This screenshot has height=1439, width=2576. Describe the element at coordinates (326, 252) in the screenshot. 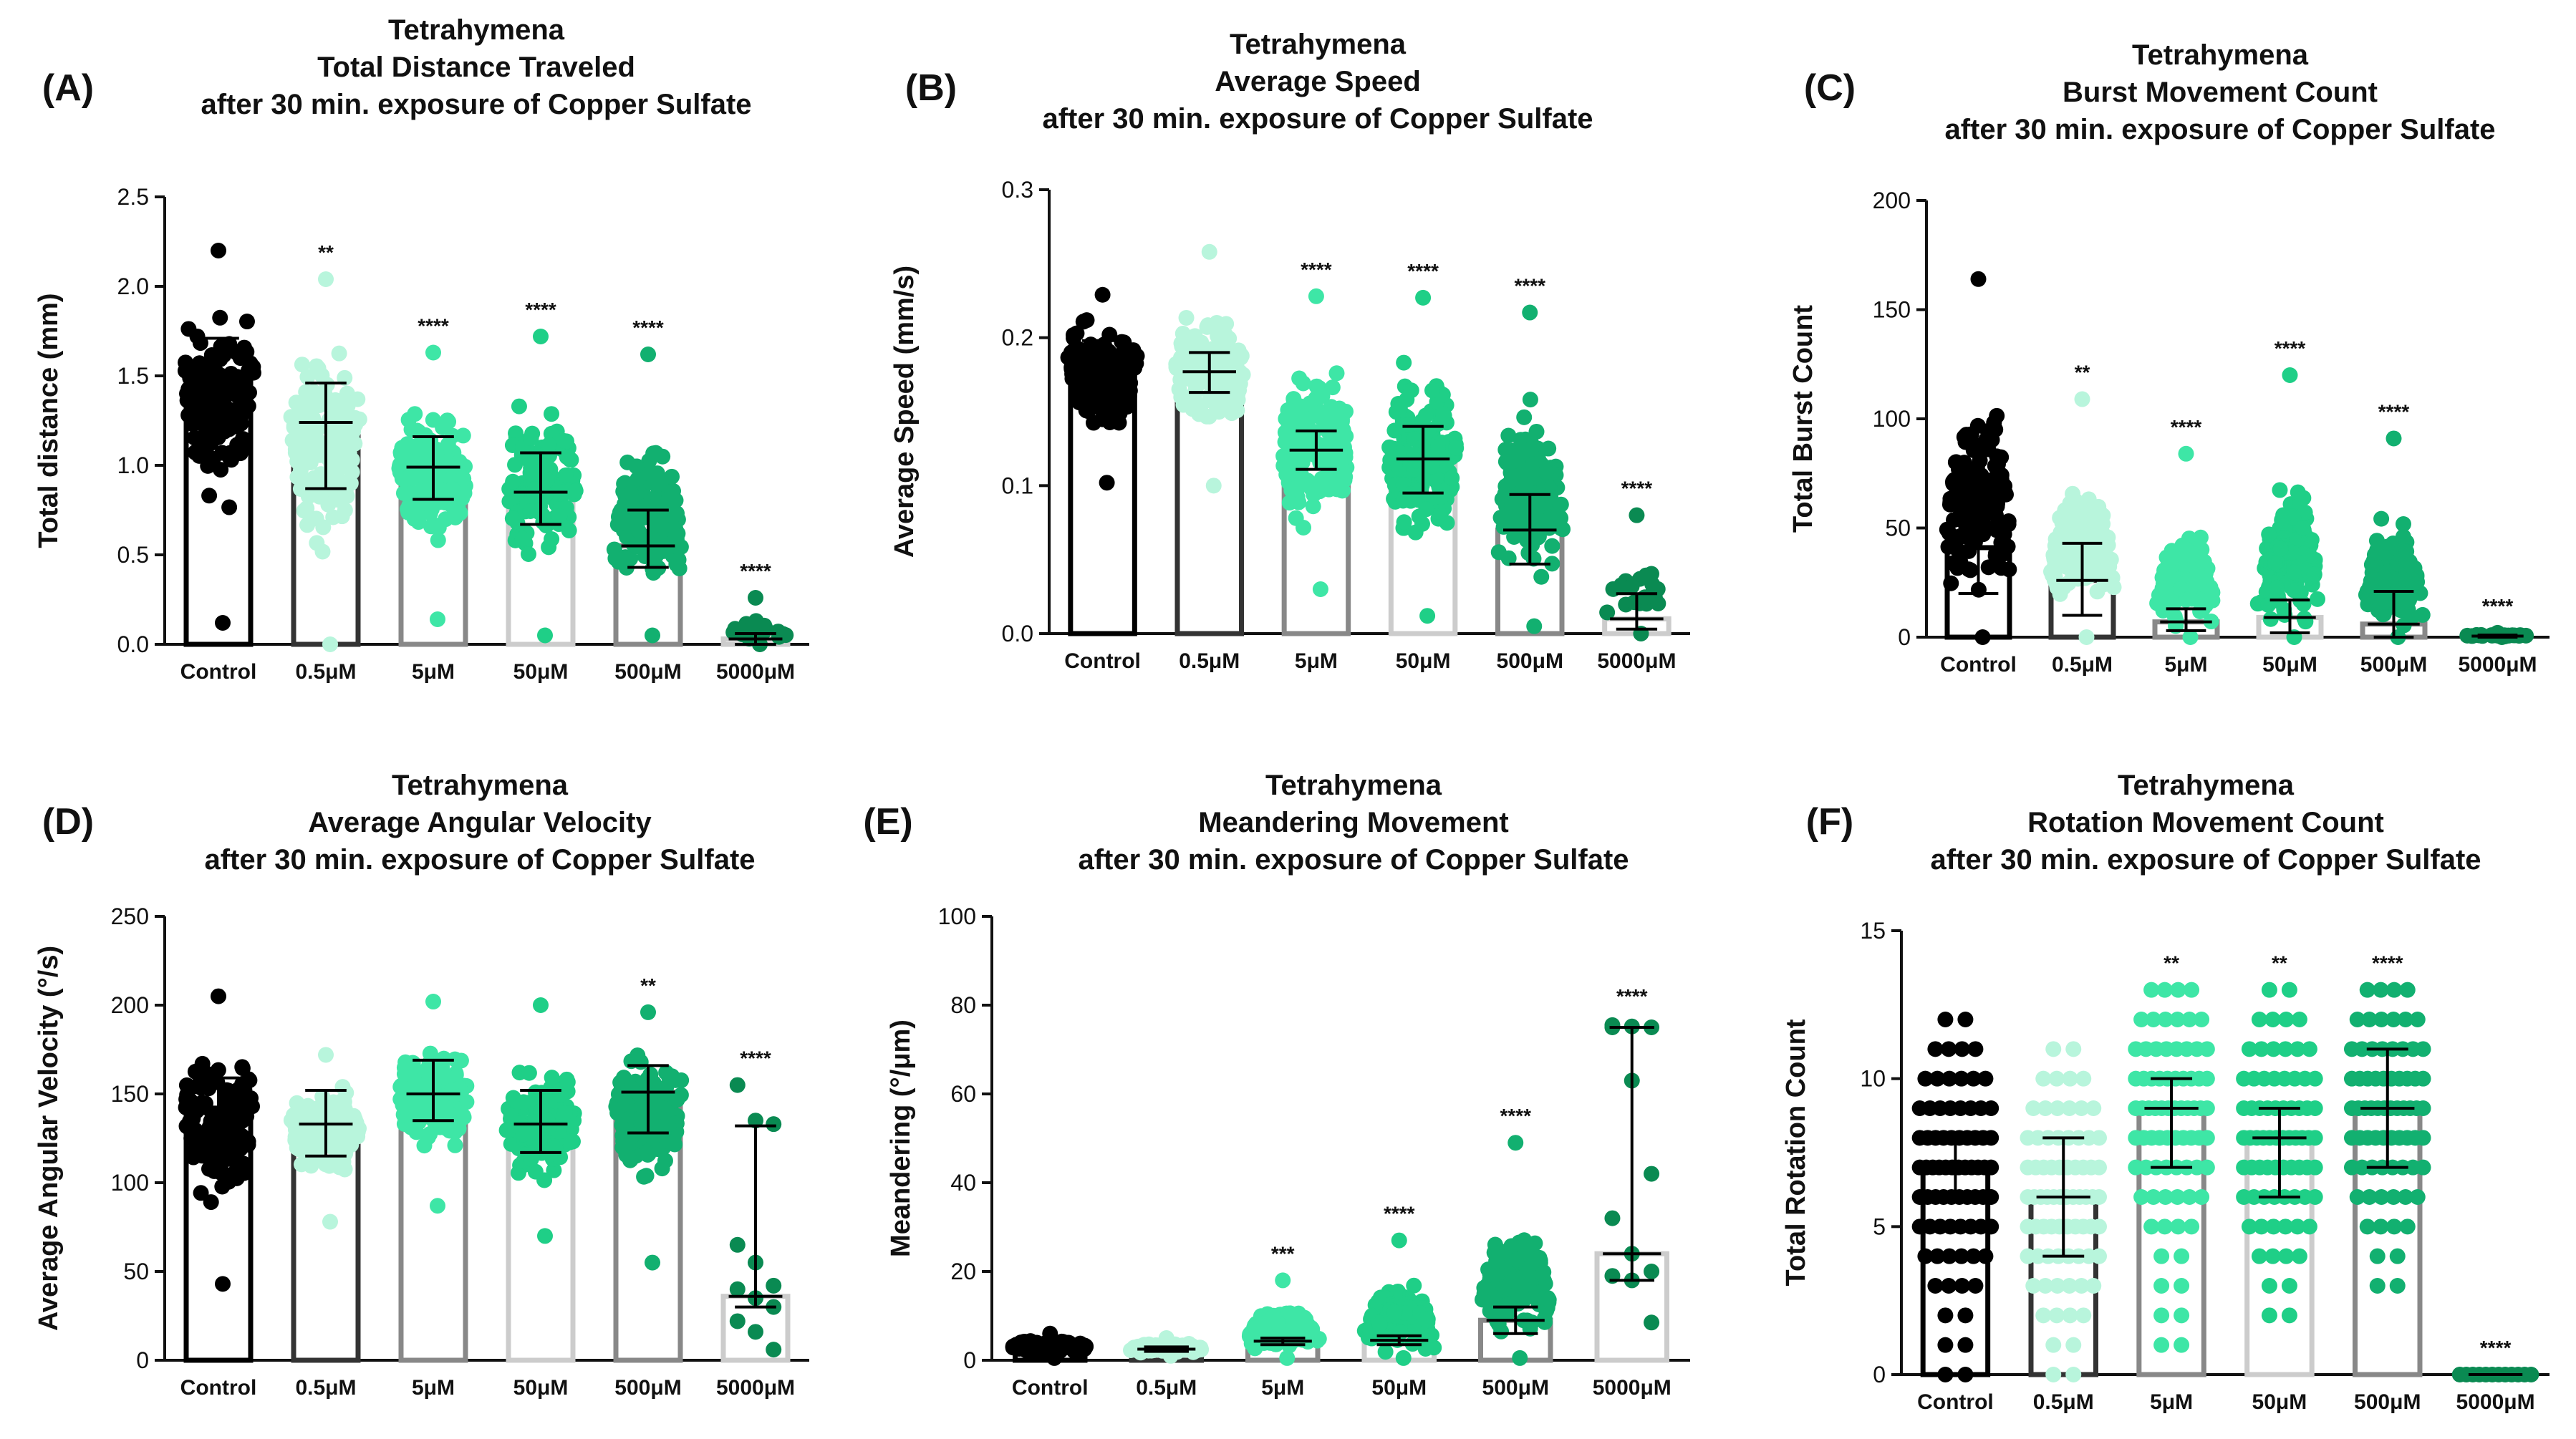

I see `significance-label: **` at that location.